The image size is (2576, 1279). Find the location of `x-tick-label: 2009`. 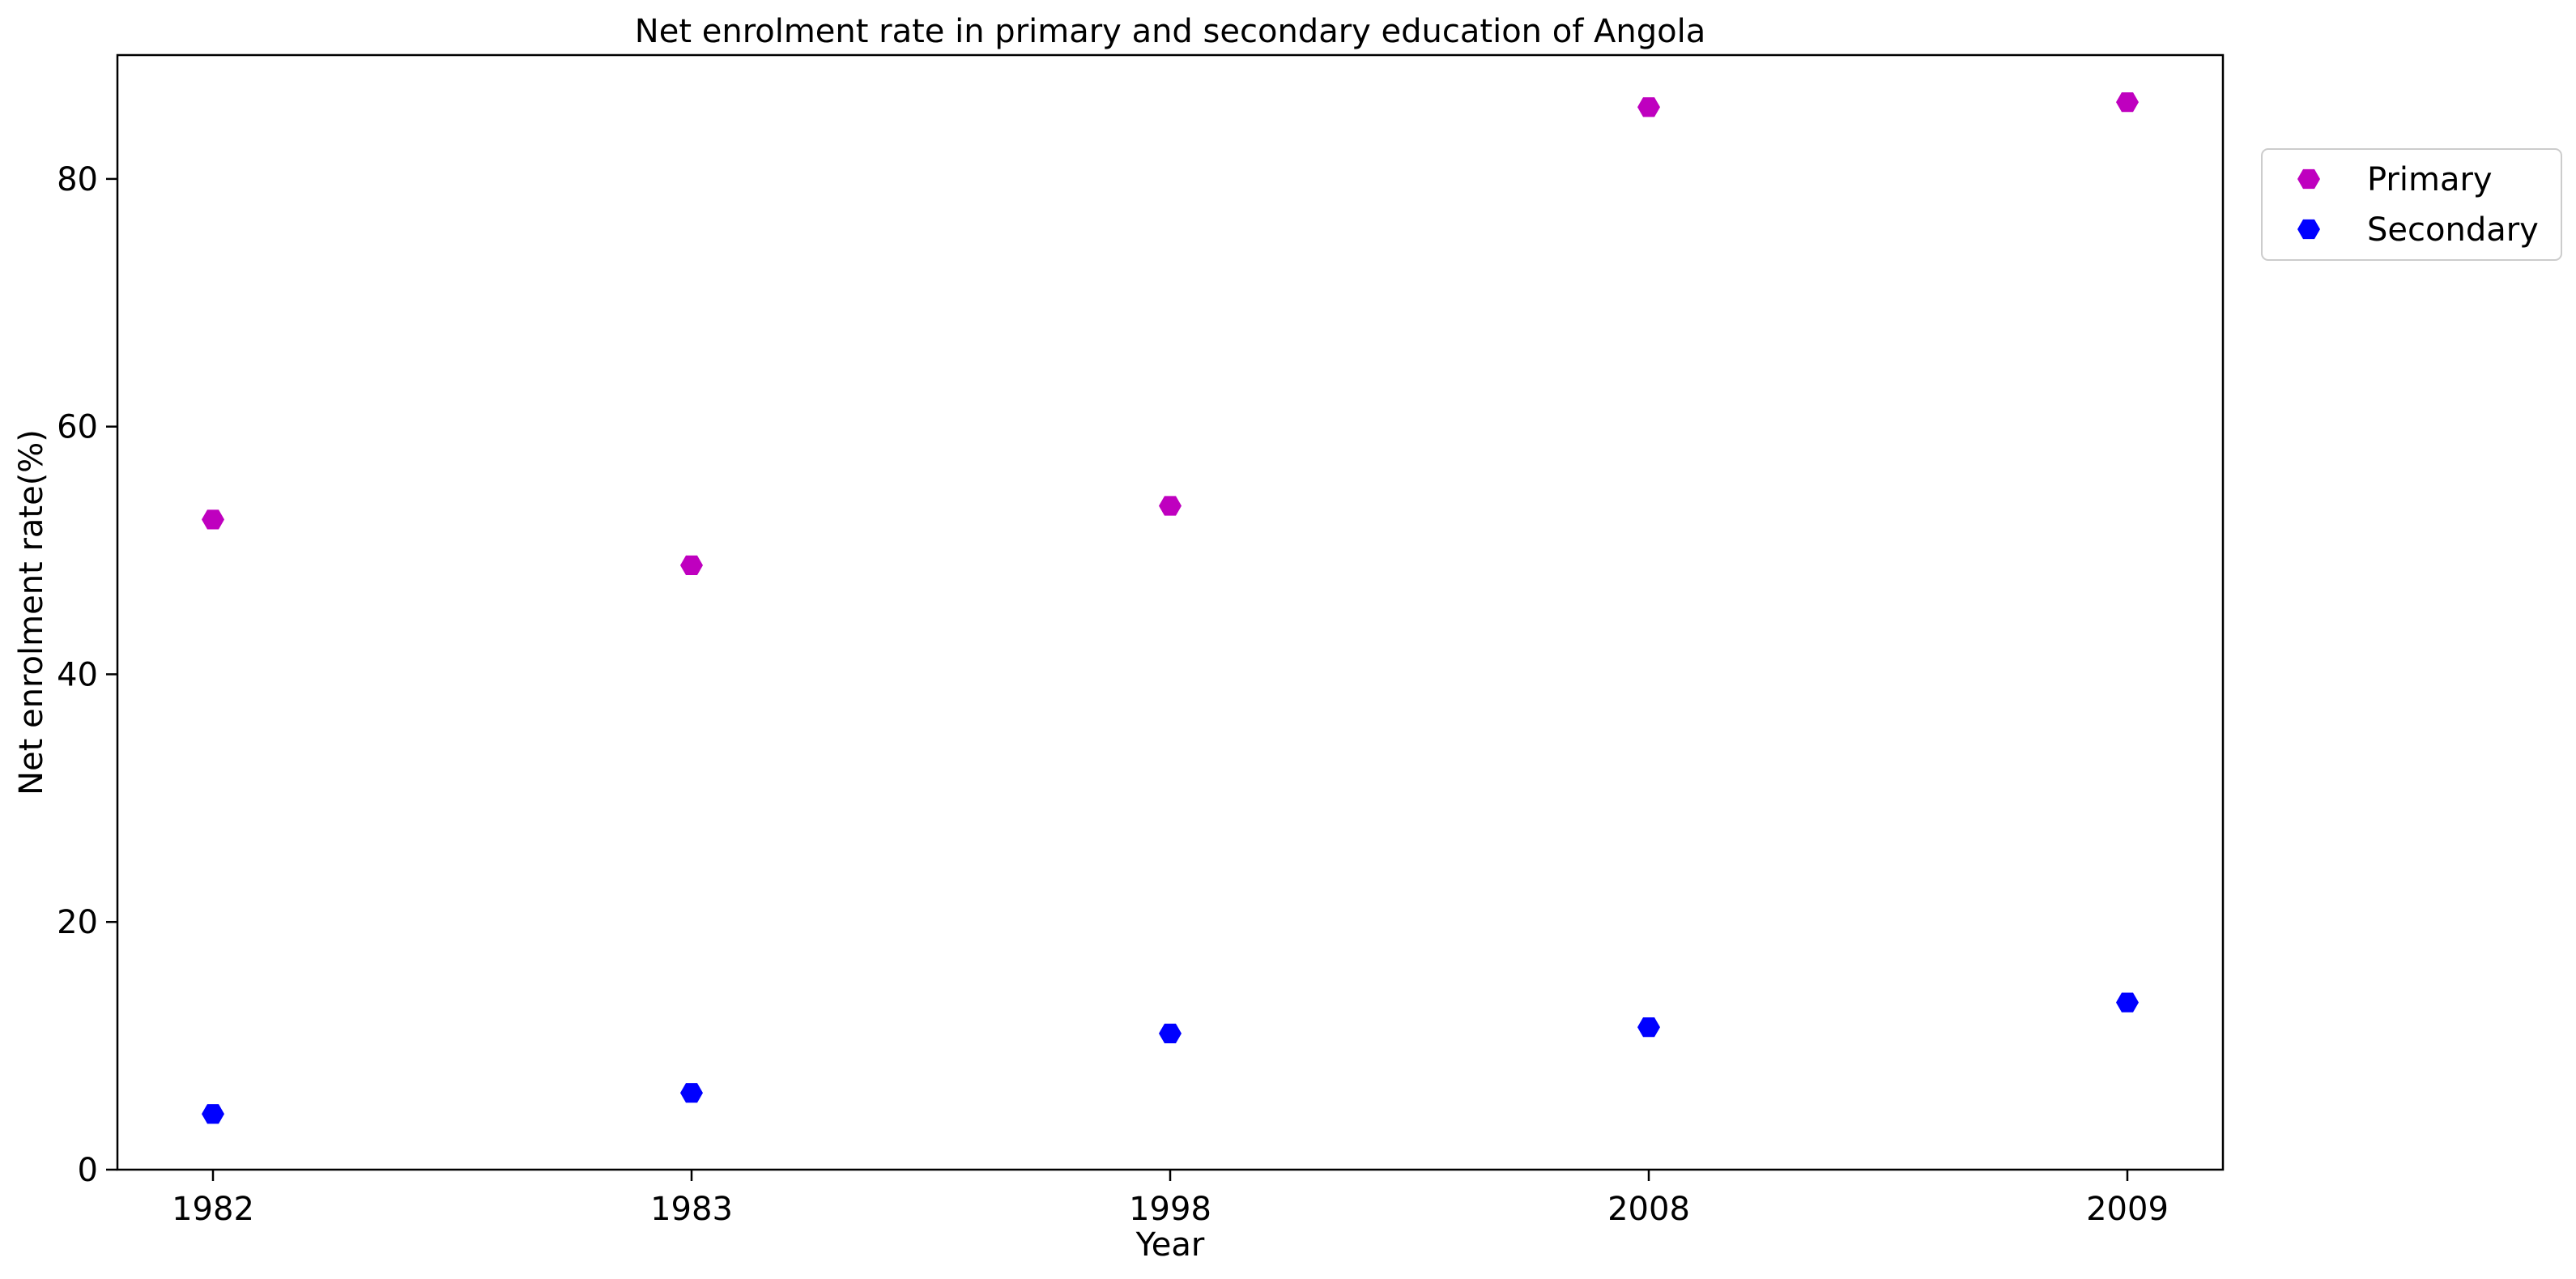

x-tick-label: 2009 is located at coordinates (2127, 1209).